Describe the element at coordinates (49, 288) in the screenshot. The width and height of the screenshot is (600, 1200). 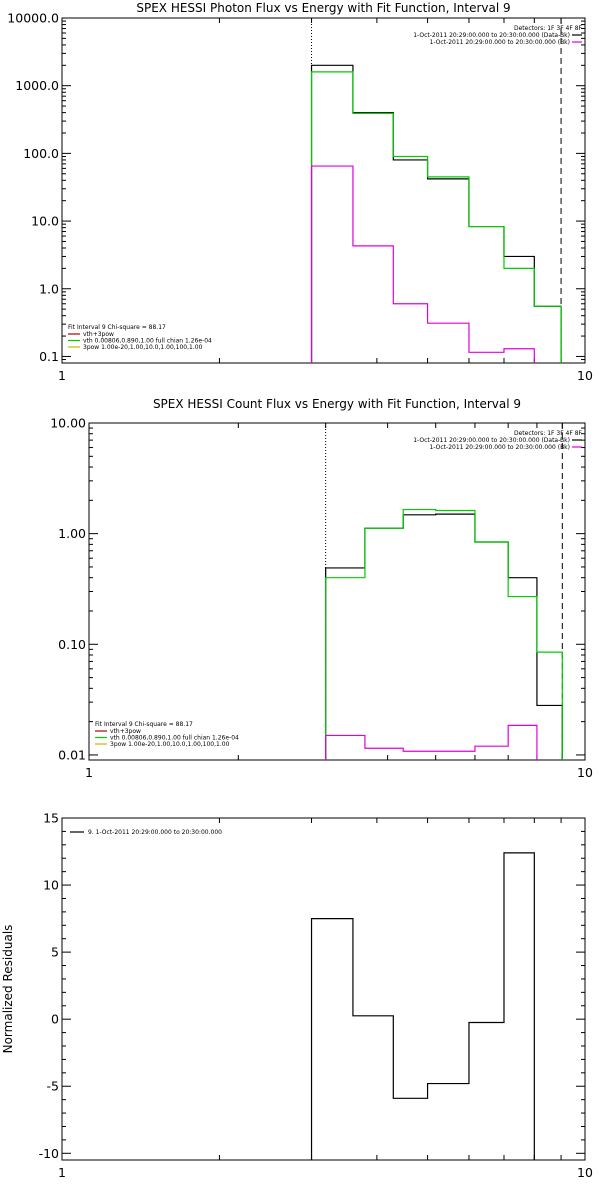
I see `y-tick-label: 1.0` at that location.